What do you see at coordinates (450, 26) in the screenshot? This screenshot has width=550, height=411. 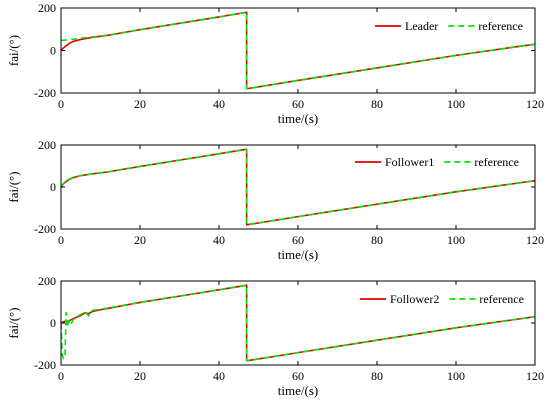 I see `legend: Leader reference` at bounding box center [450, 26].